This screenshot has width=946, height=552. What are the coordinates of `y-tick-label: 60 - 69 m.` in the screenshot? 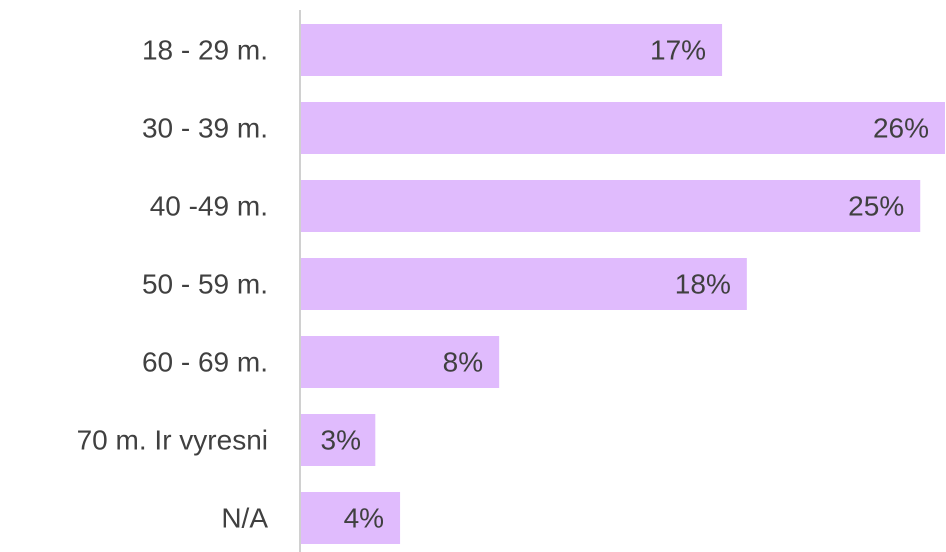 It's located at (205, 361).